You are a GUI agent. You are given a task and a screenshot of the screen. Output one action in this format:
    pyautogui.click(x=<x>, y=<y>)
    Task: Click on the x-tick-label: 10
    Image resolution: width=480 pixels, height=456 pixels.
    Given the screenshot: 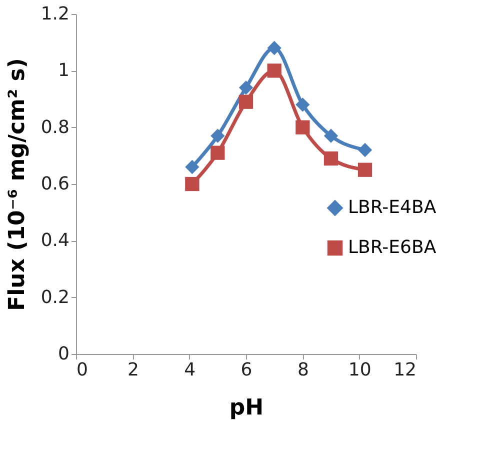 What is the action you would take?
    pyautogui.click(x=360, y=370)
    